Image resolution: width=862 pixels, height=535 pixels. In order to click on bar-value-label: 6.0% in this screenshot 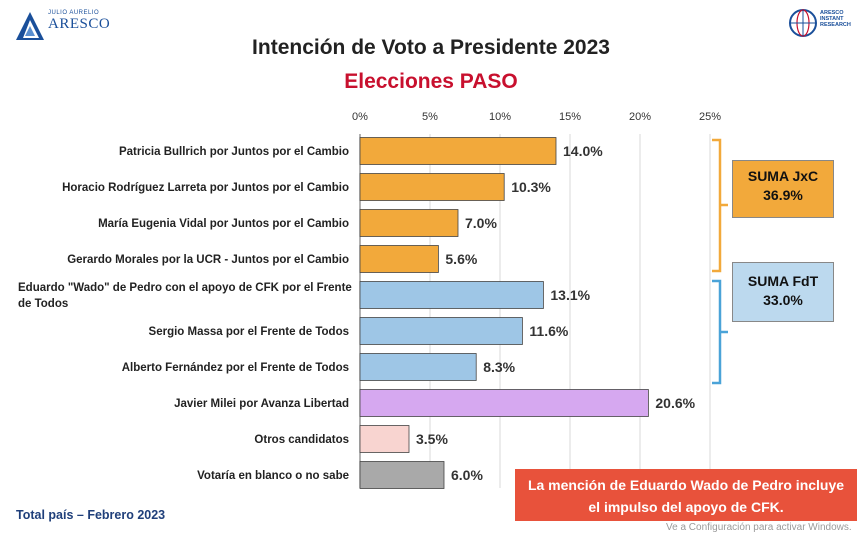, I will do `click(467, 475)`.